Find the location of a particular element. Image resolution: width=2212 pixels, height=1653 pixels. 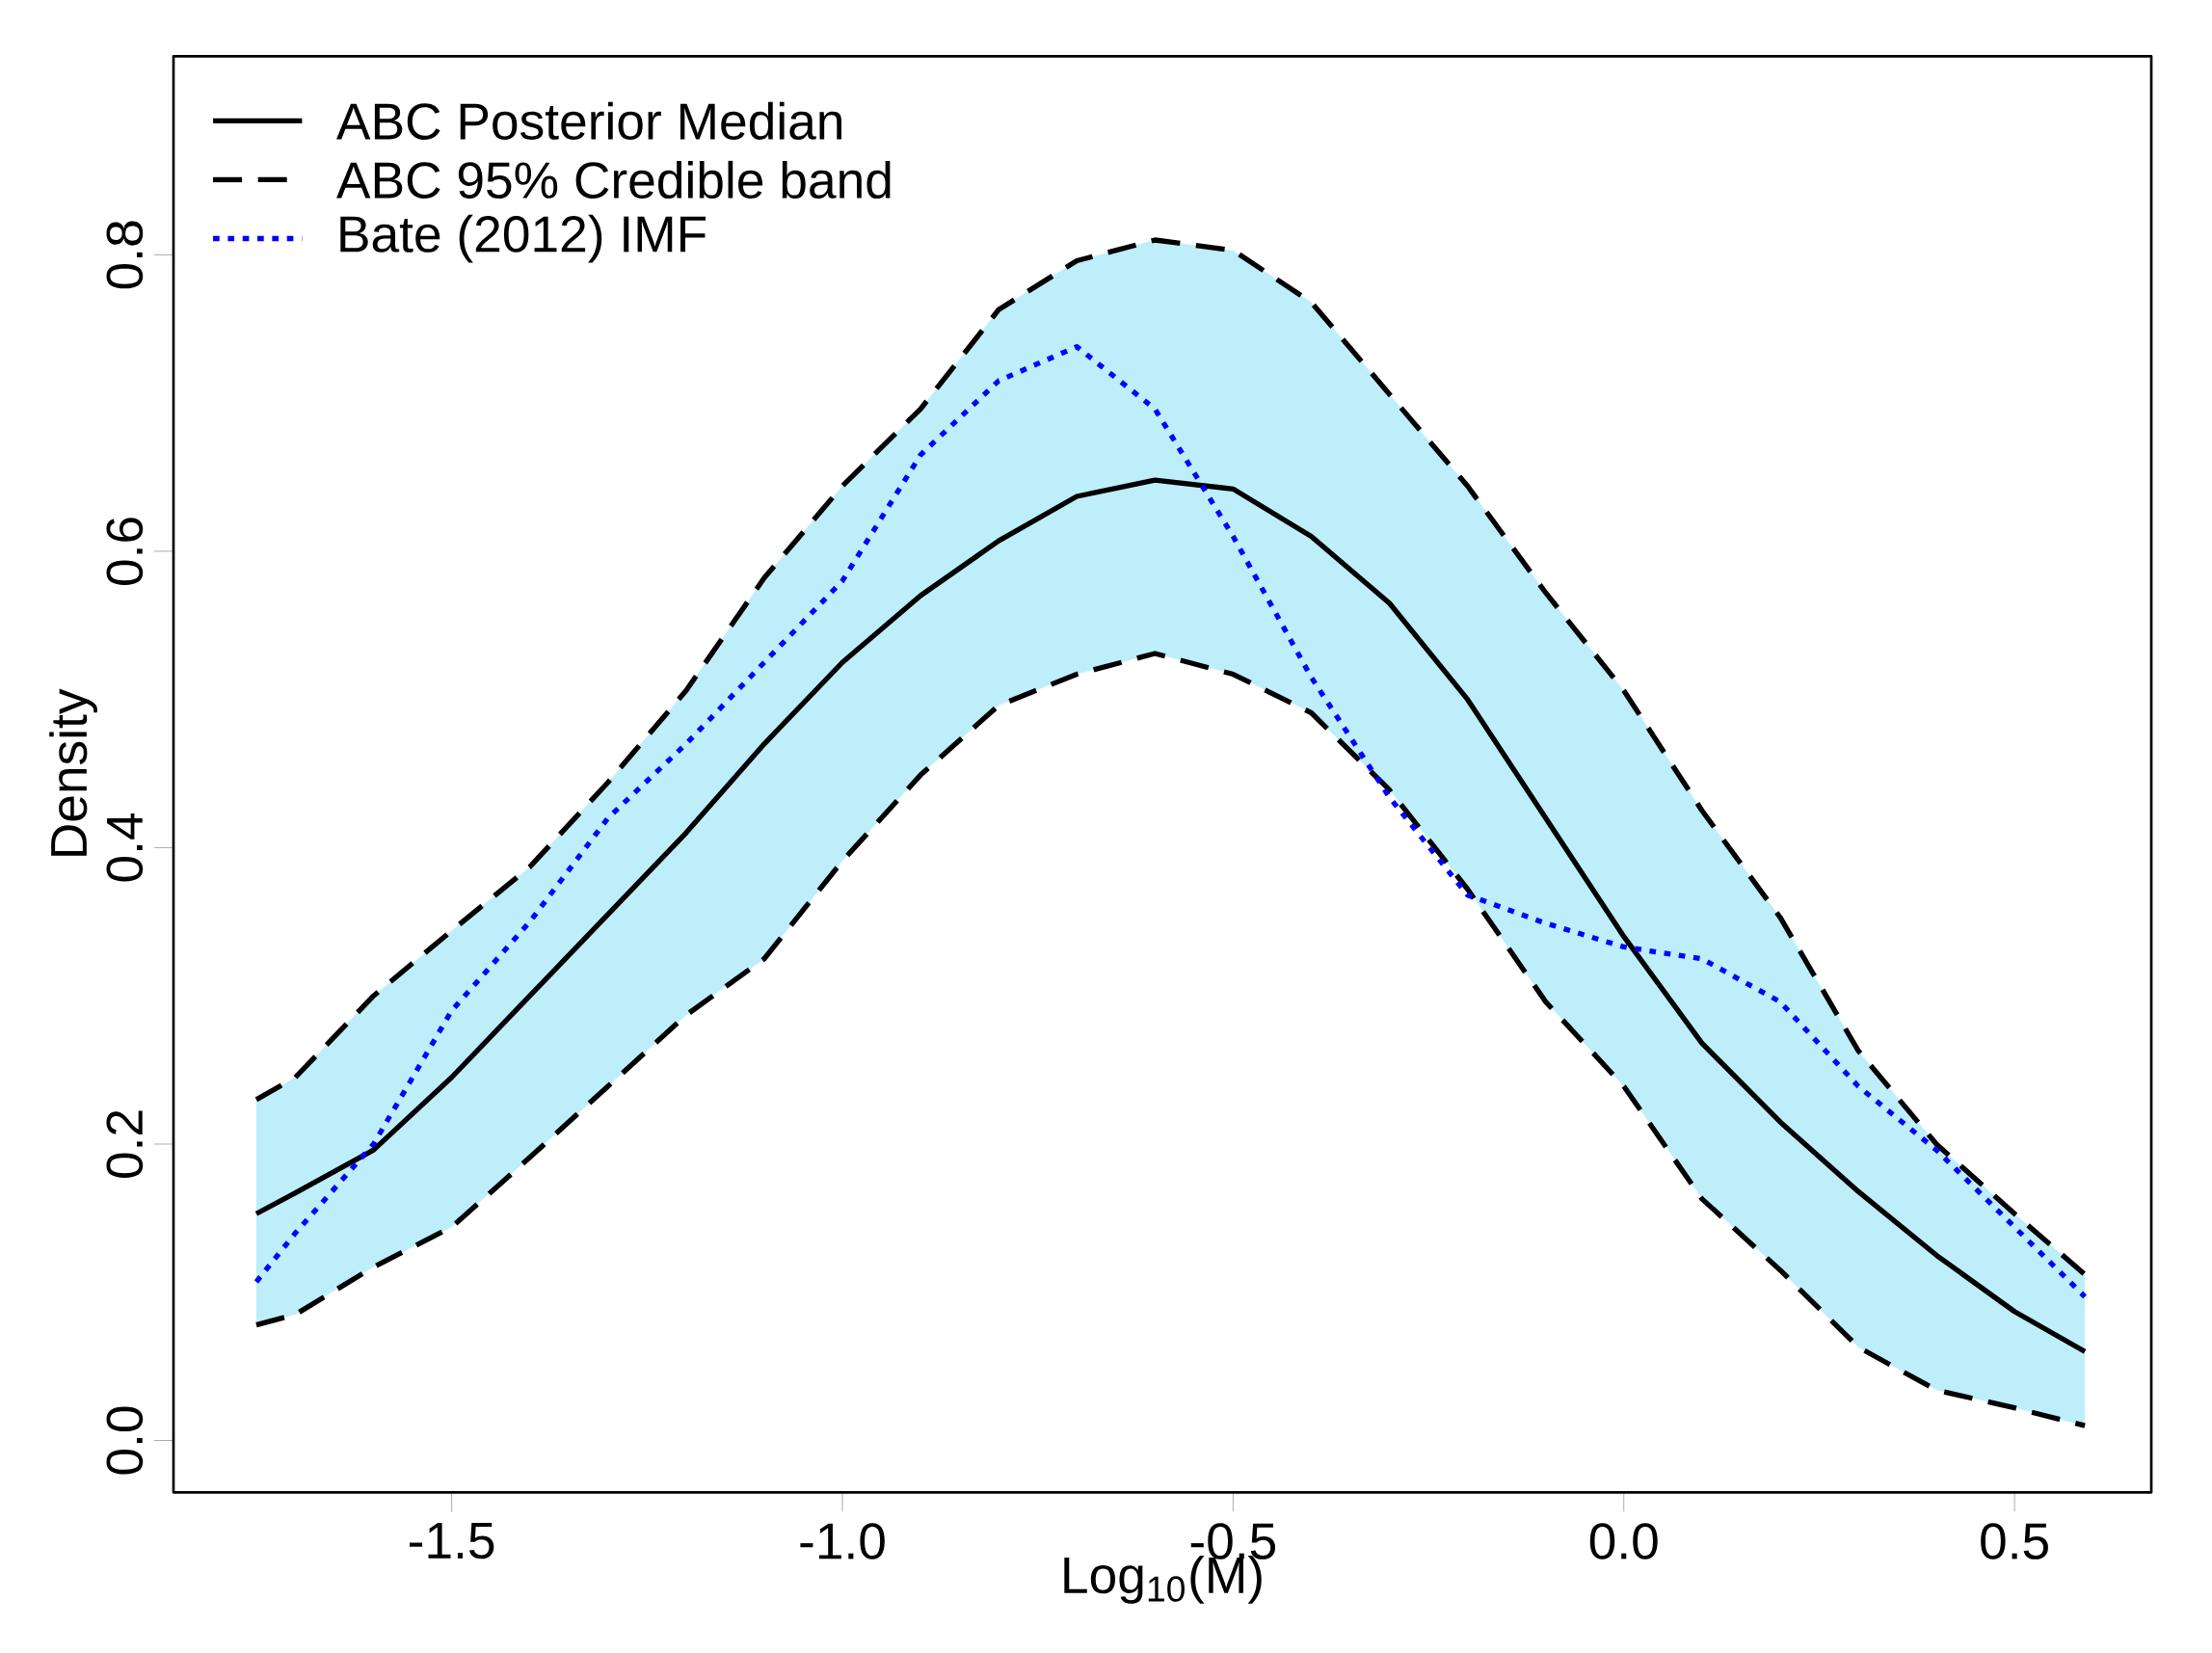

legend-label: ABC 95% Credible band is located at coordinates (613, 180).